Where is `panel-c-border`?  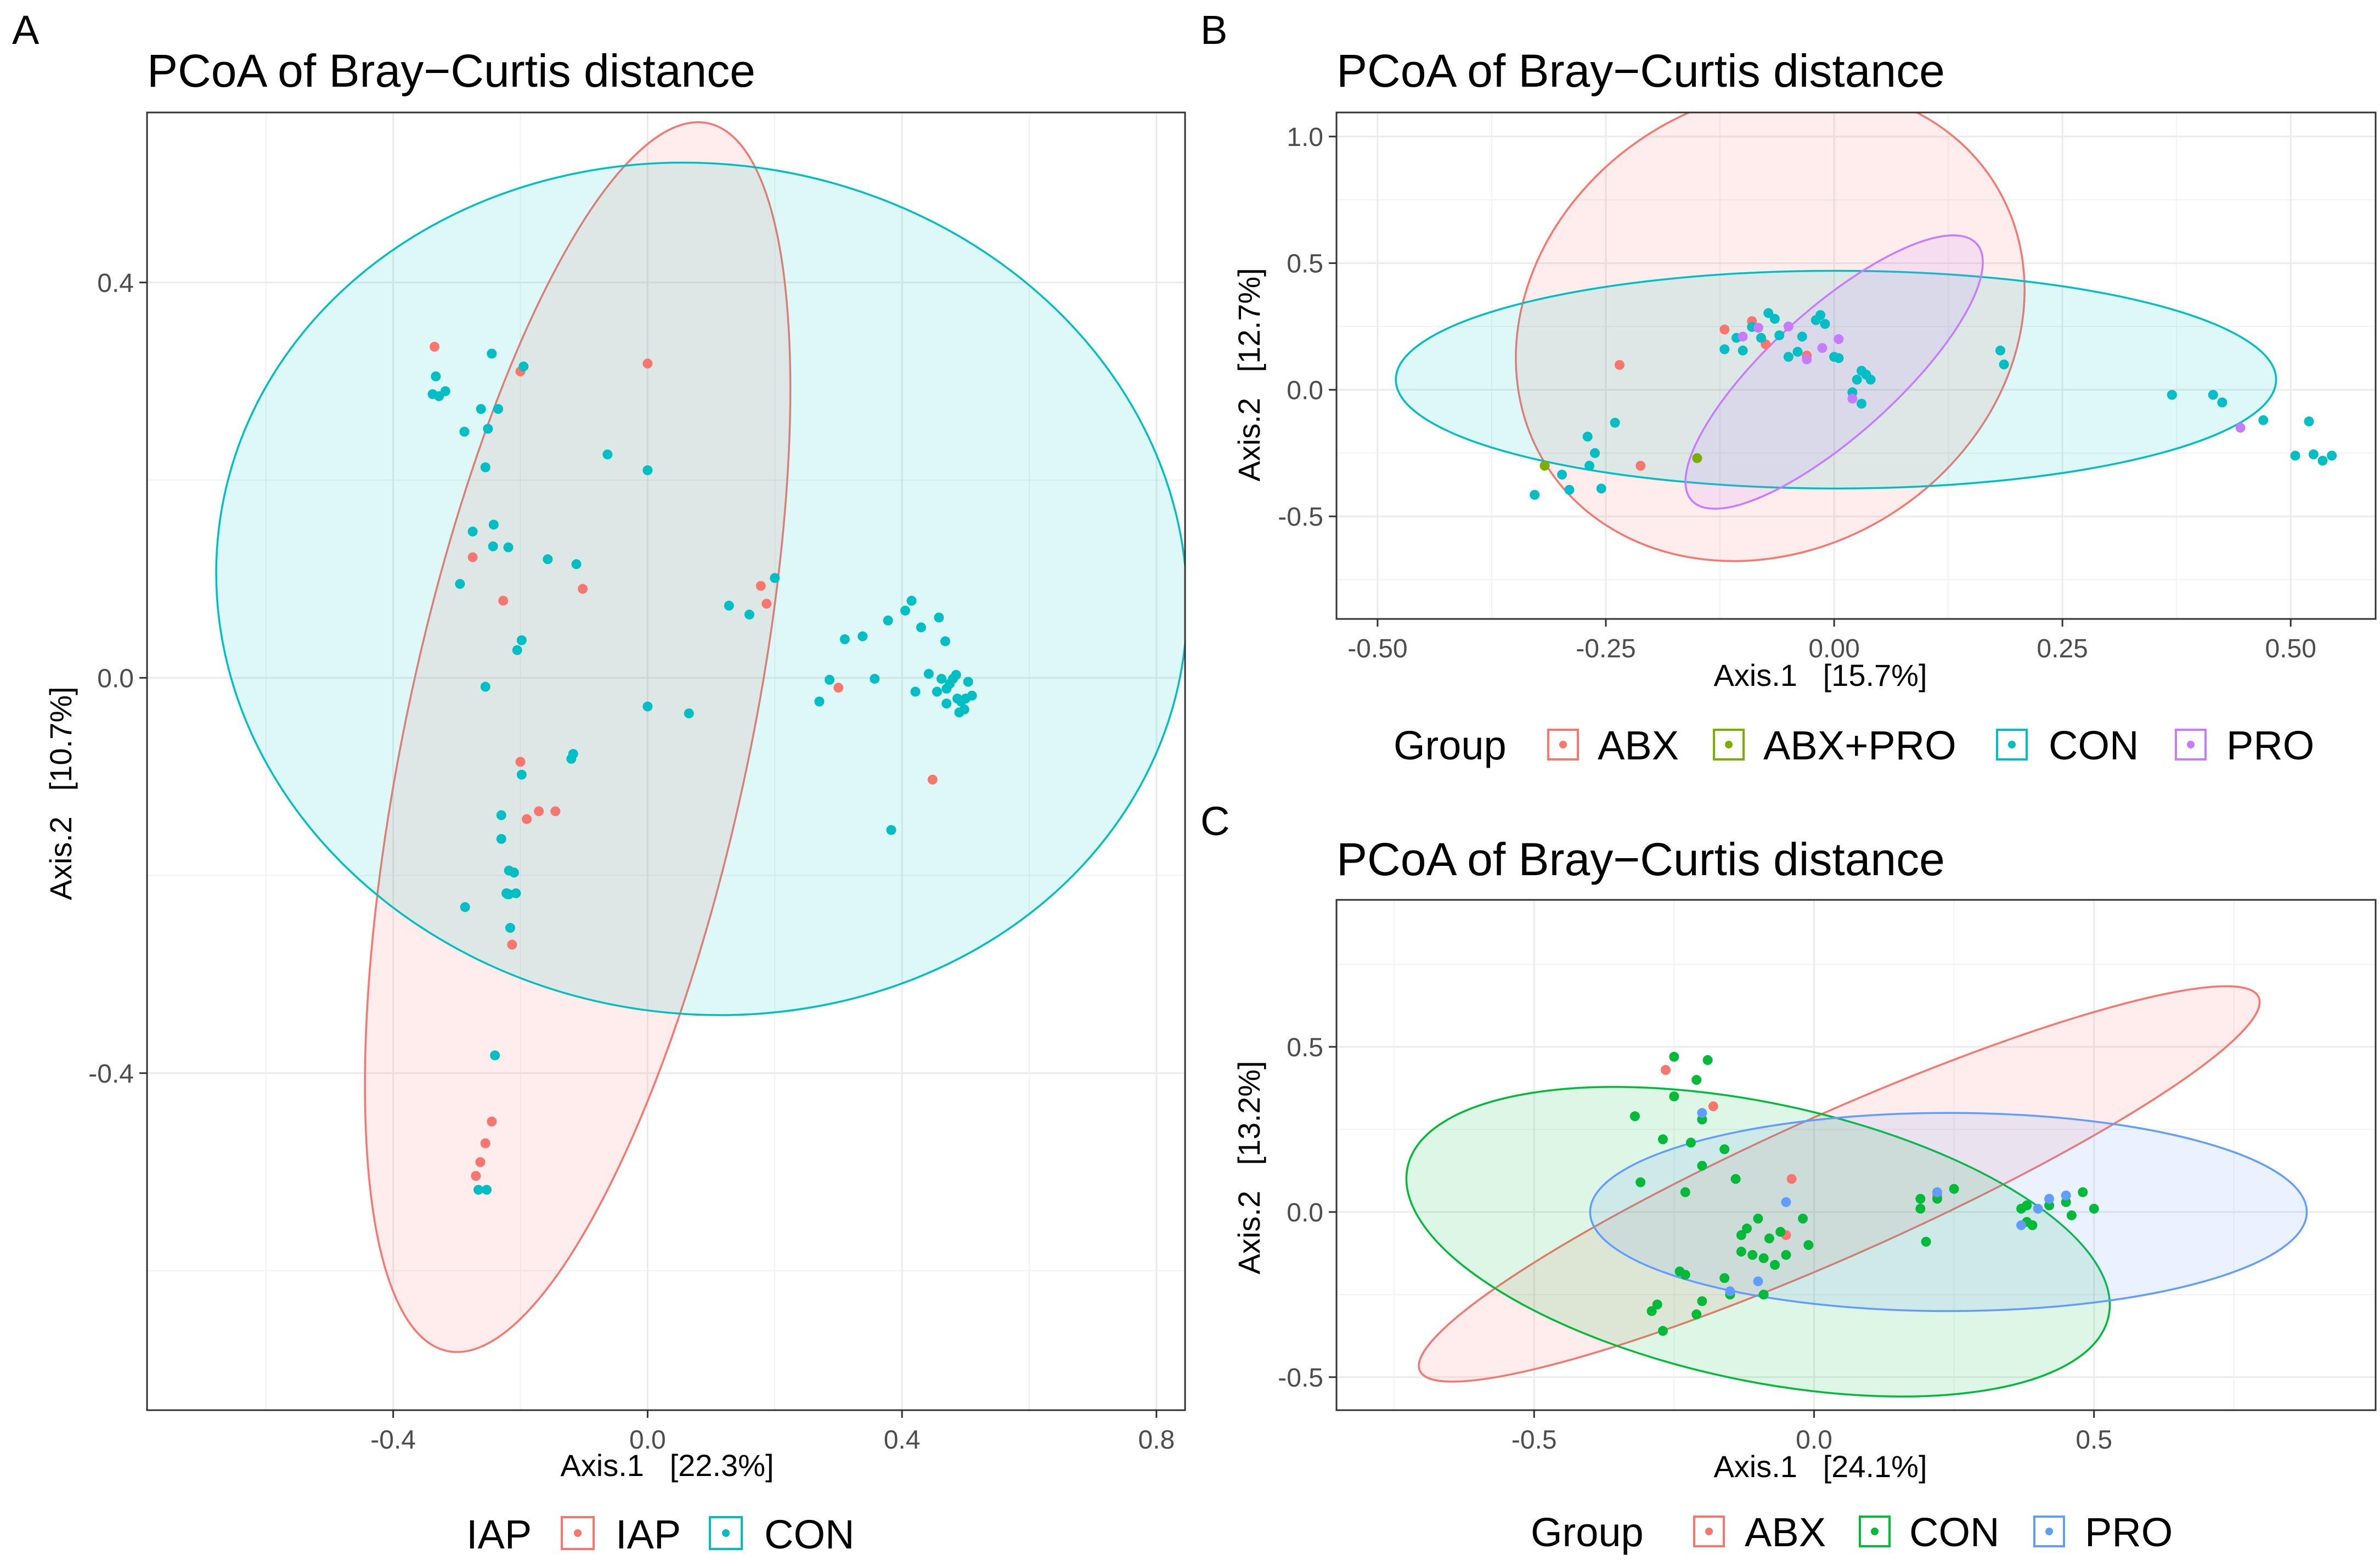
panel-c-border is located at coordinates (1856, 1155).